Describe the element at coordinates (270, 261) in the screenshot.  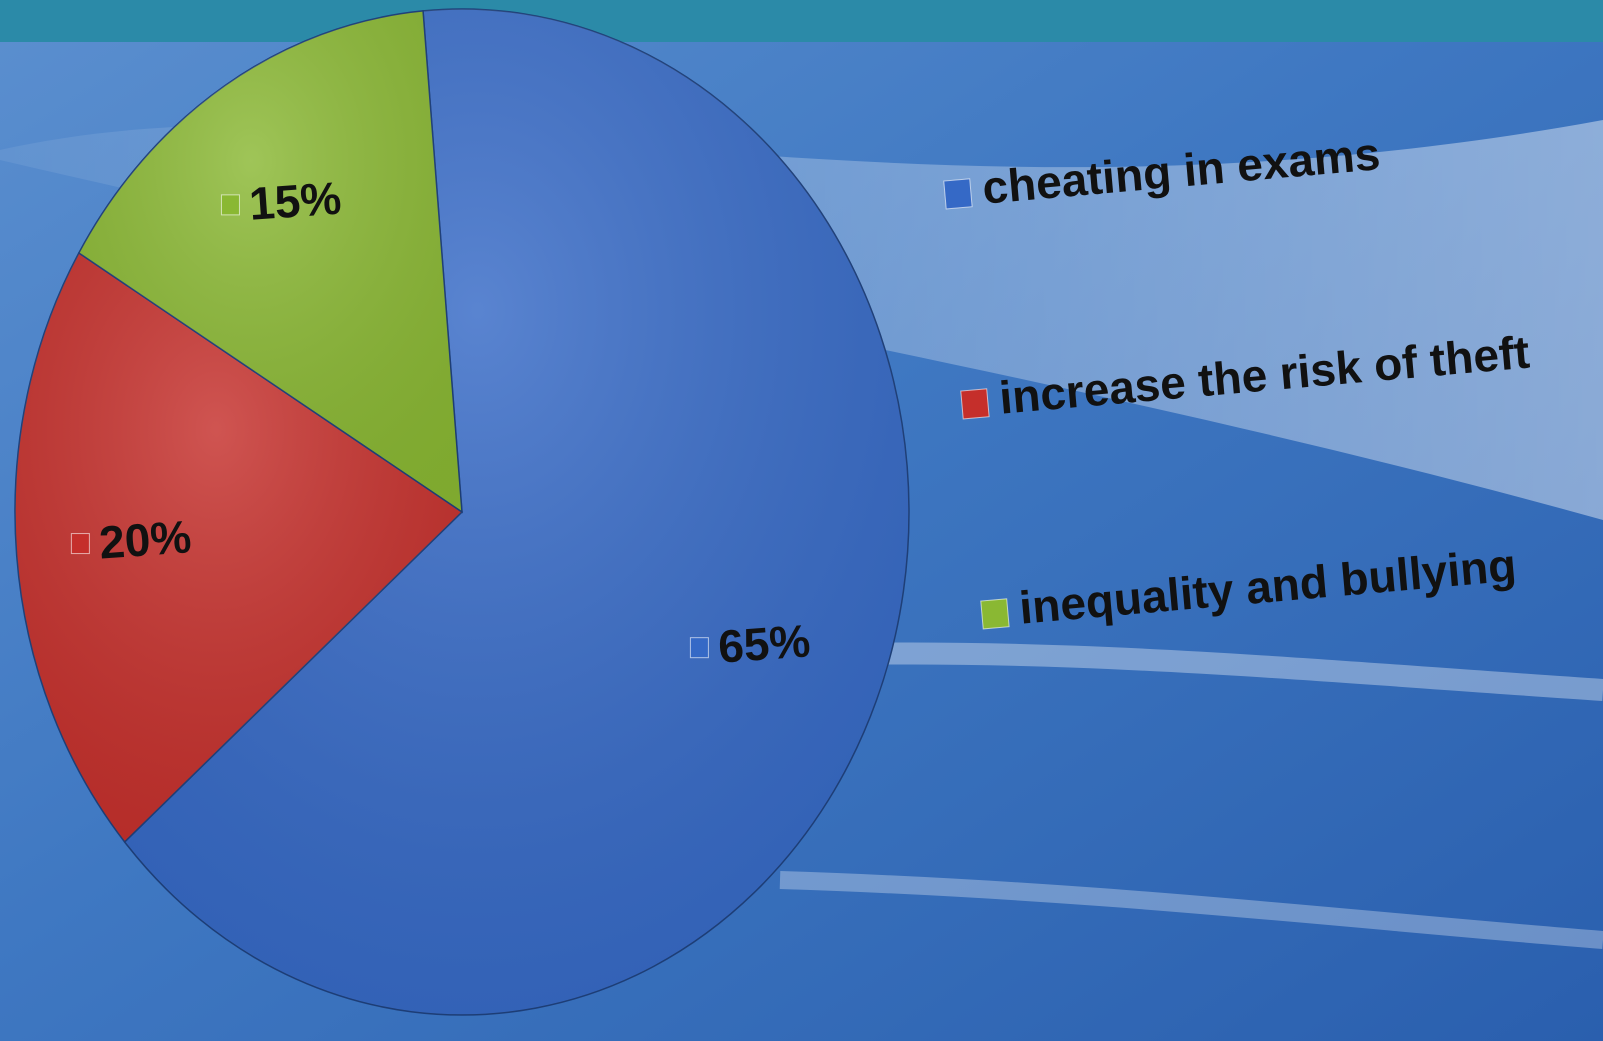
I see `pie-slice-shine` at that location.